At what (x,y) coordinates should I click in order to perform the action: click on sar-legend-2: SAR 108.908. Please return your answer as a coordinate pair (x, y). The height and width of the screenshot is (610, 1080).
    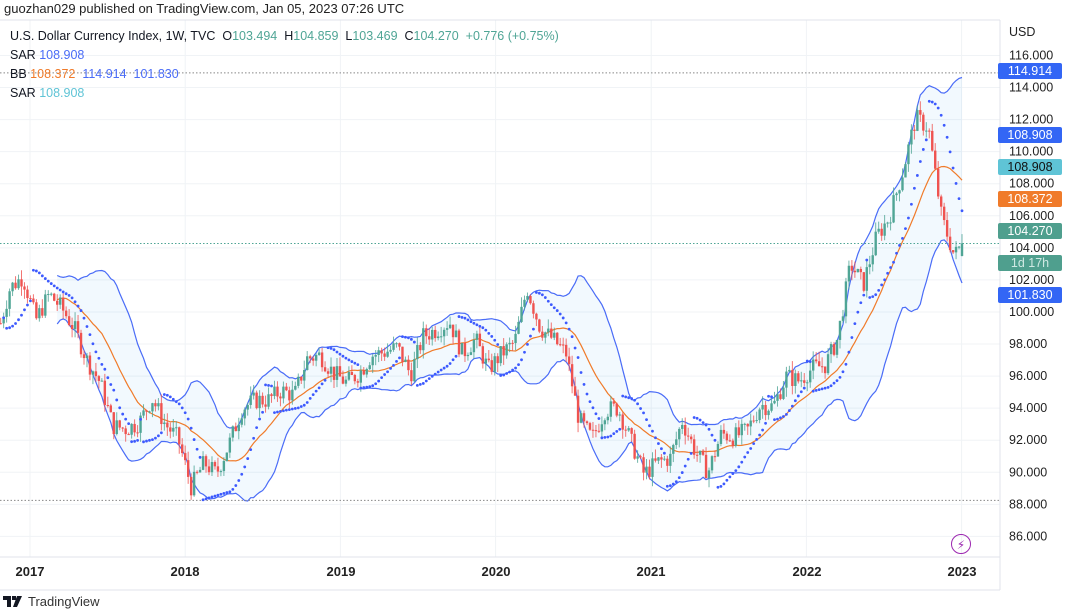
    Looking at the image, I should click on (284, 93).